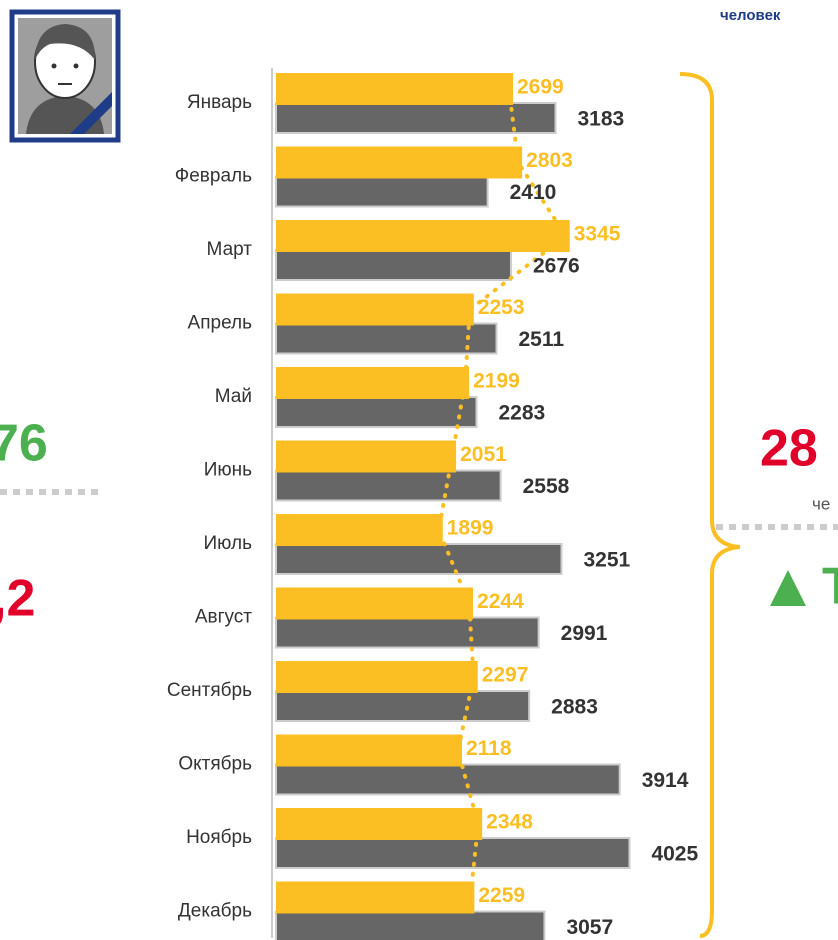 The height and width of the screenshot is (940, 838). I want to click on annotation: человек, so click(750, 15).